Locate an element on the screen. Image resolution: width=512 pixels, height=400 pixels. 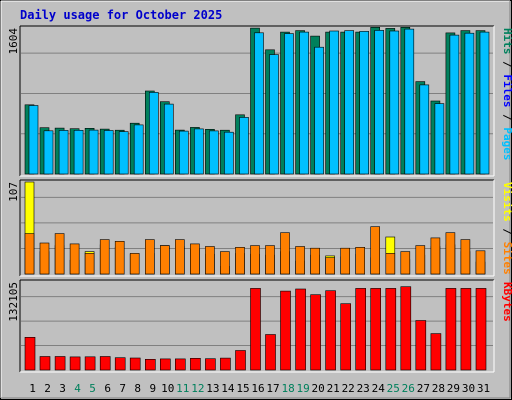
day-label: 5 is located at coordinates (92, 388).